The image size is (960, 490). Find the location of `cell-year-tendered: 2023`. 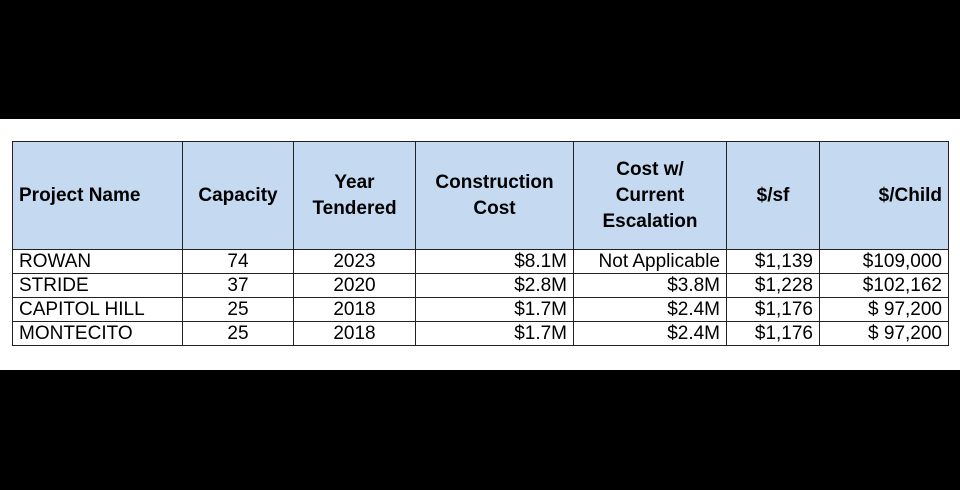

cell-year-tendered: 2023 is located at coordinates (354, 261).